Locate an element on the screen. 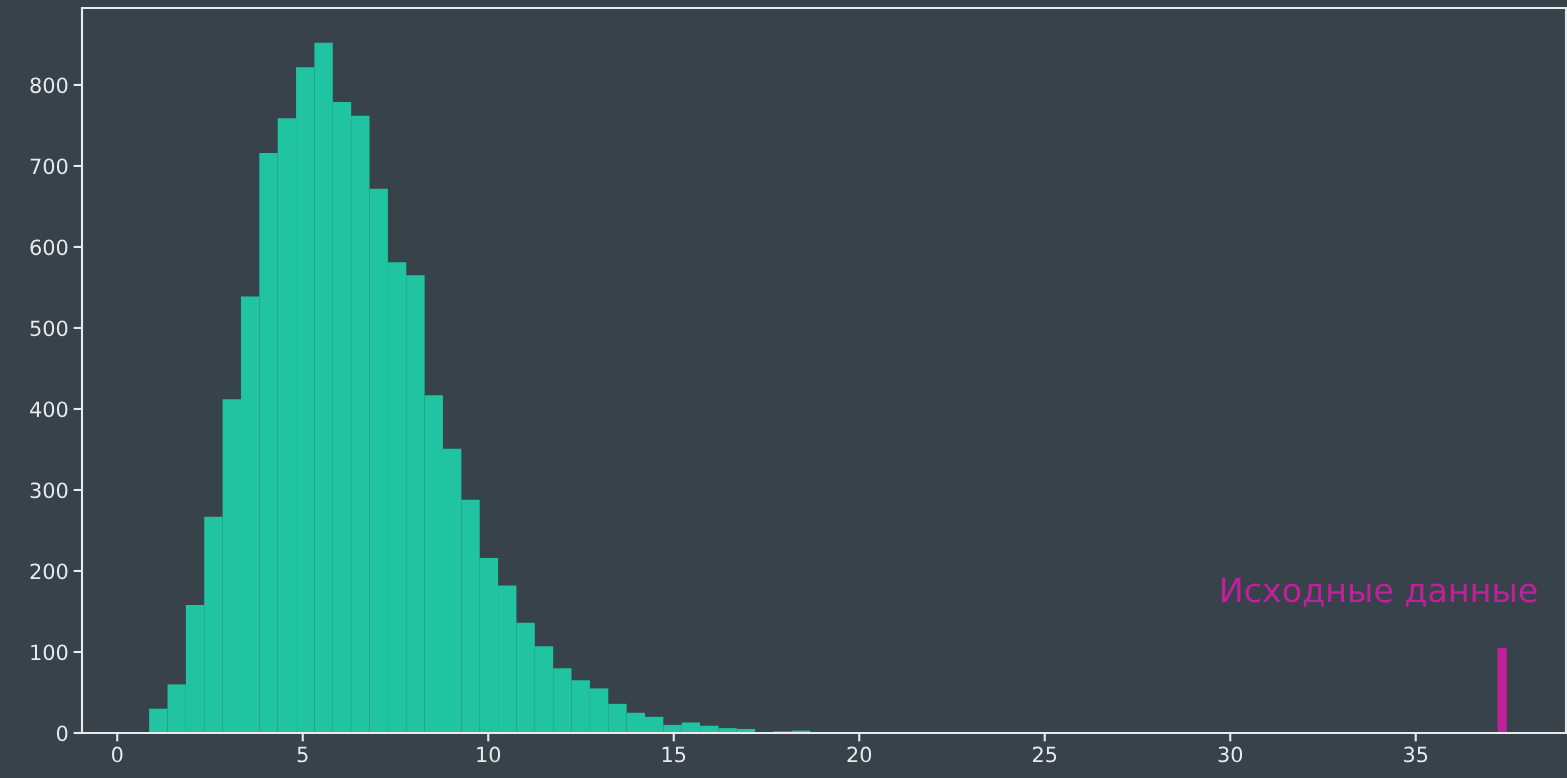  x-tick-label: 25 is located at coordinates (1045, 754).